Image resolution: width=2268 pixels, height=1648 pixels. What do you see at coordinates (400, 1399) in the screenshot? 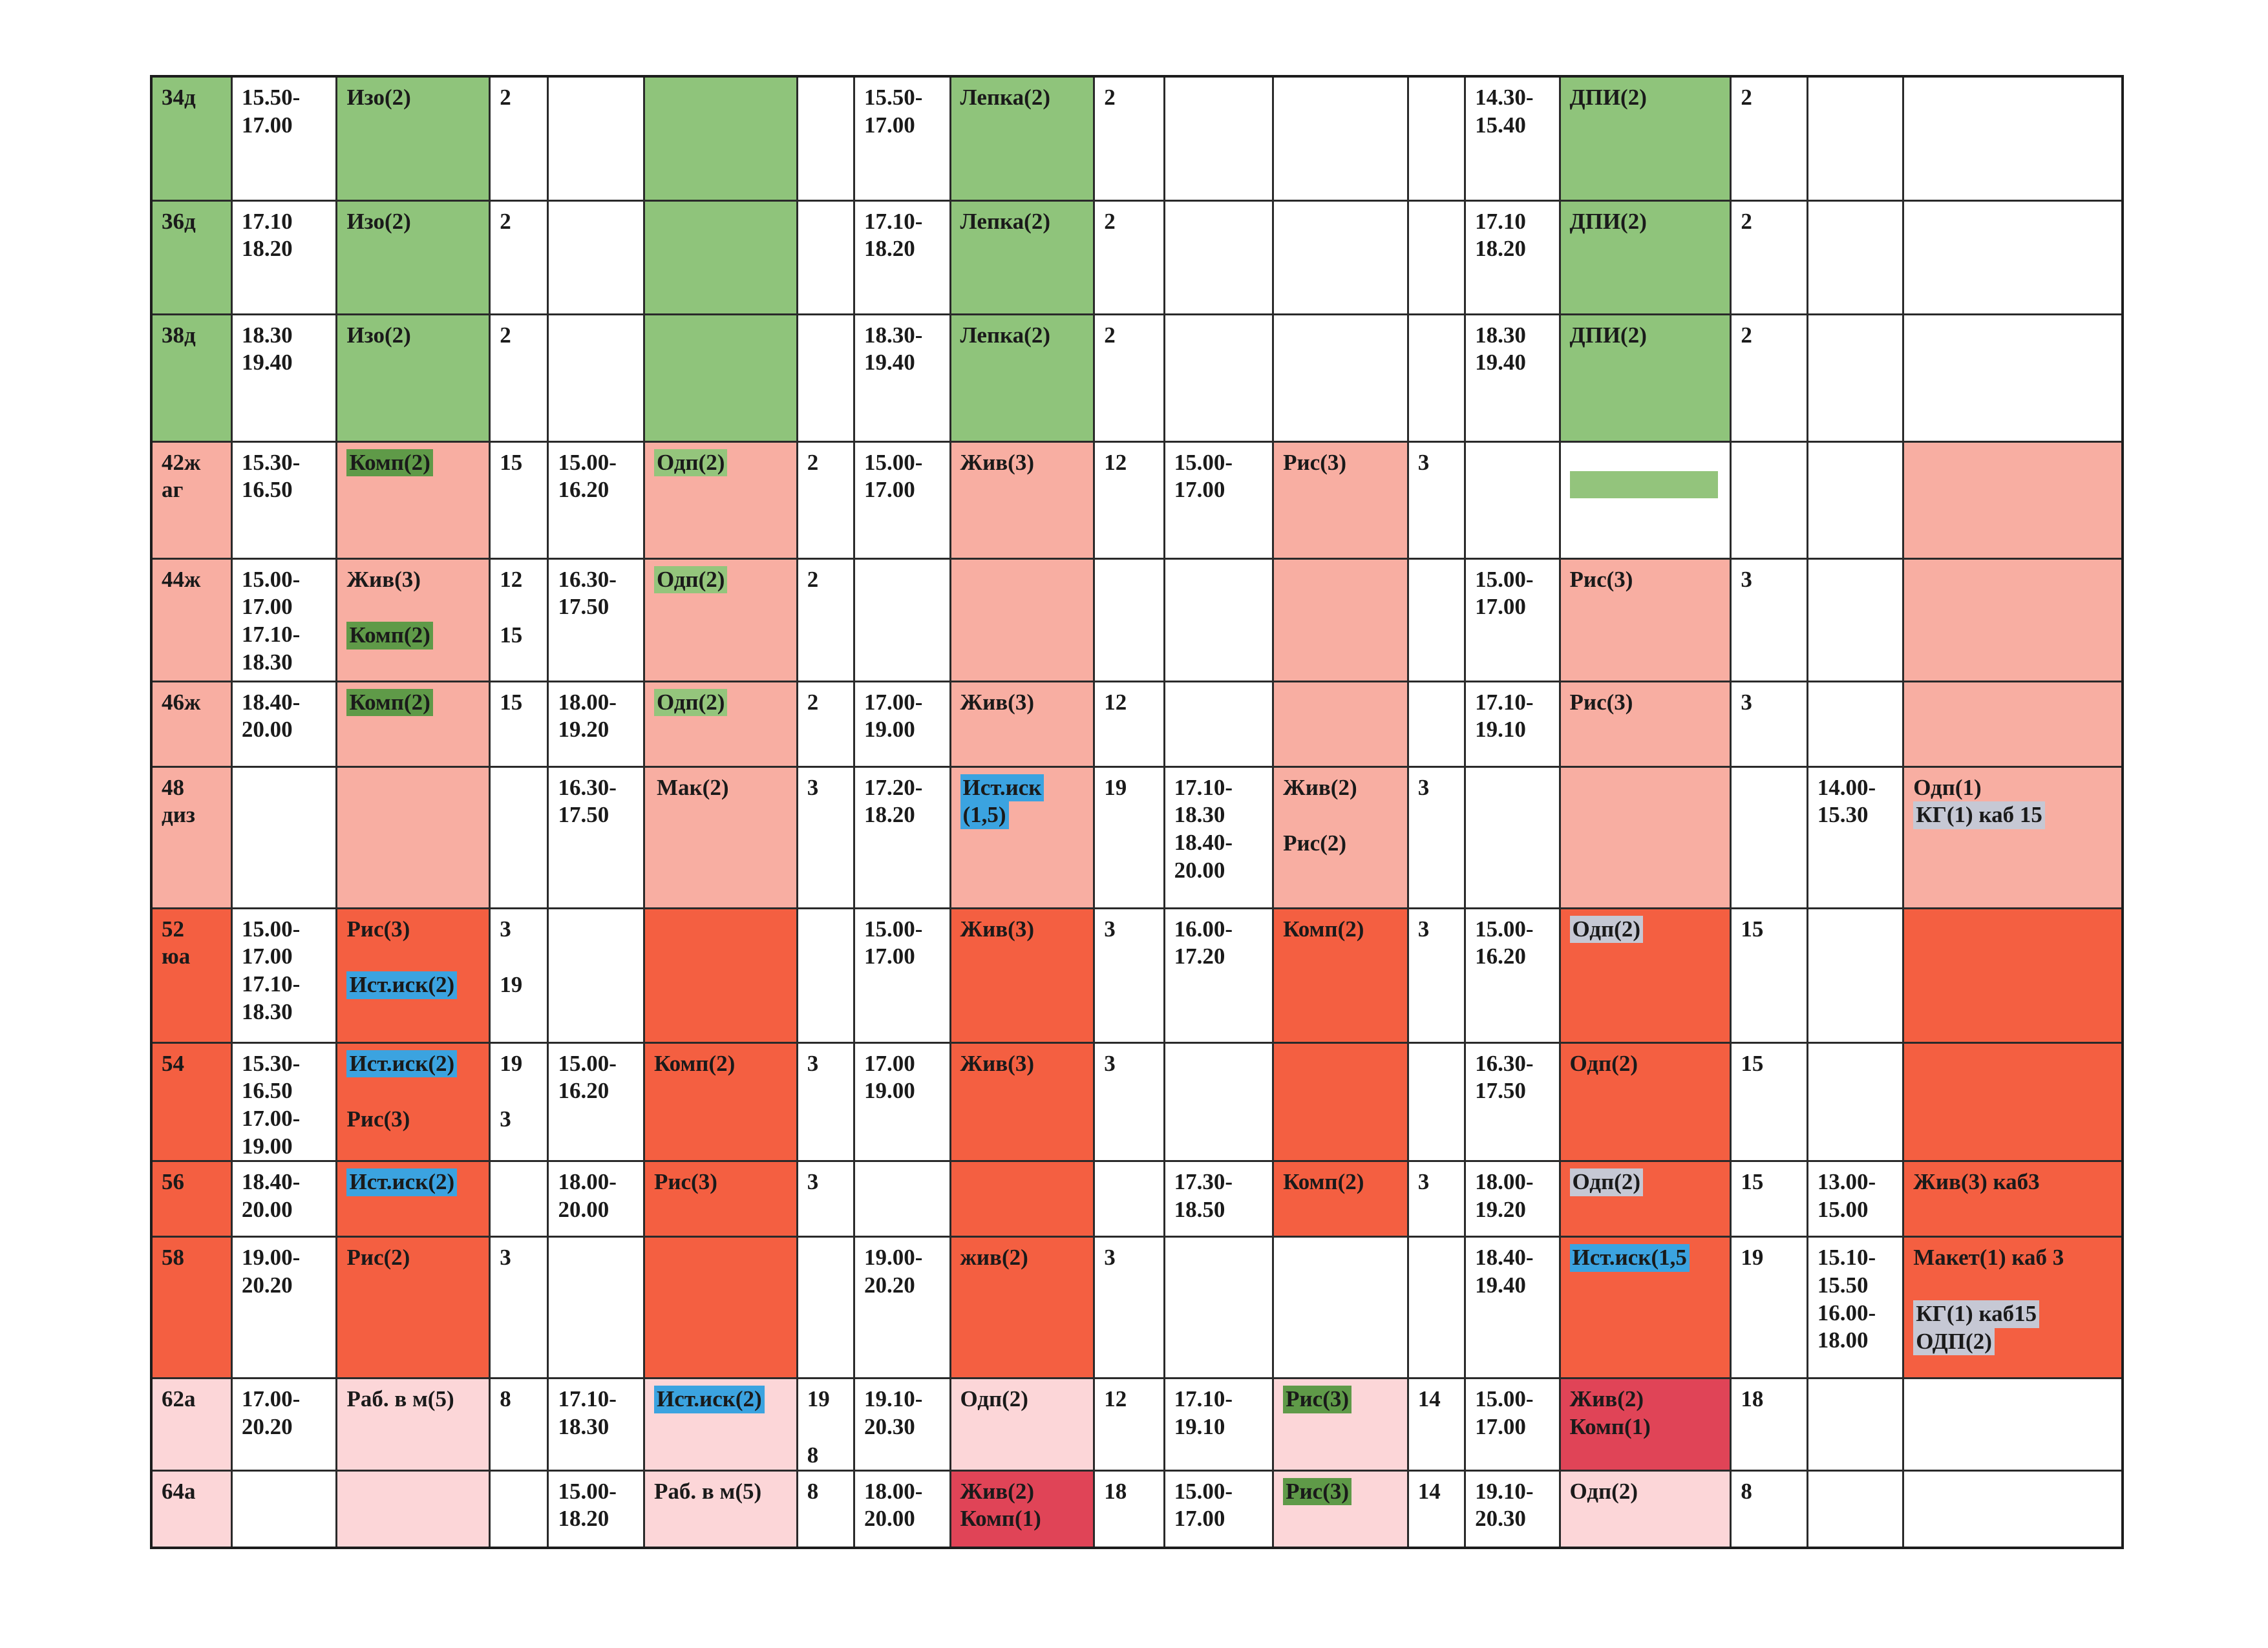
I see `cell-line: Раб. в м(5)` at bounding box center [400, 1399].